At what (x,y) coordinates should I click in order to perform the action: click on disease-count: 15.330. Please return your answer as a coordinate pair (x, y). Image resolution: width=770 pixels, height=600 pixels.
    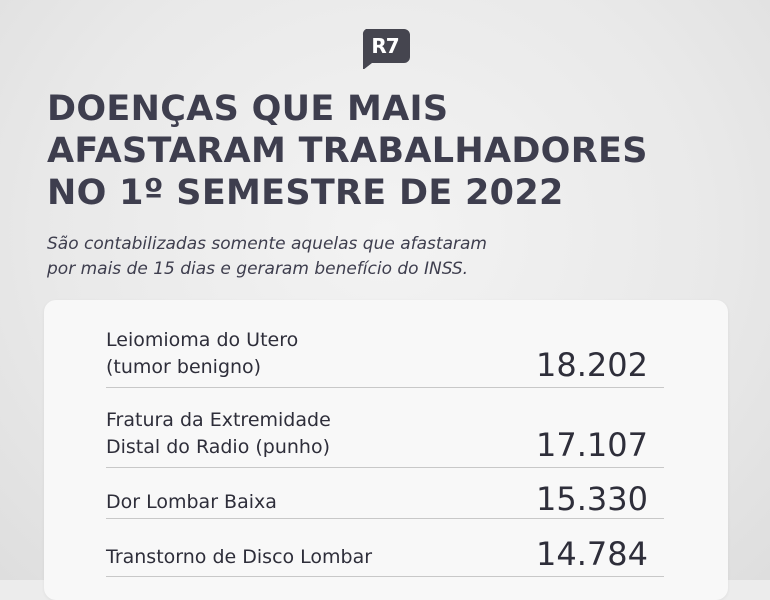
    Looking at the image, I should click on (592, 499).